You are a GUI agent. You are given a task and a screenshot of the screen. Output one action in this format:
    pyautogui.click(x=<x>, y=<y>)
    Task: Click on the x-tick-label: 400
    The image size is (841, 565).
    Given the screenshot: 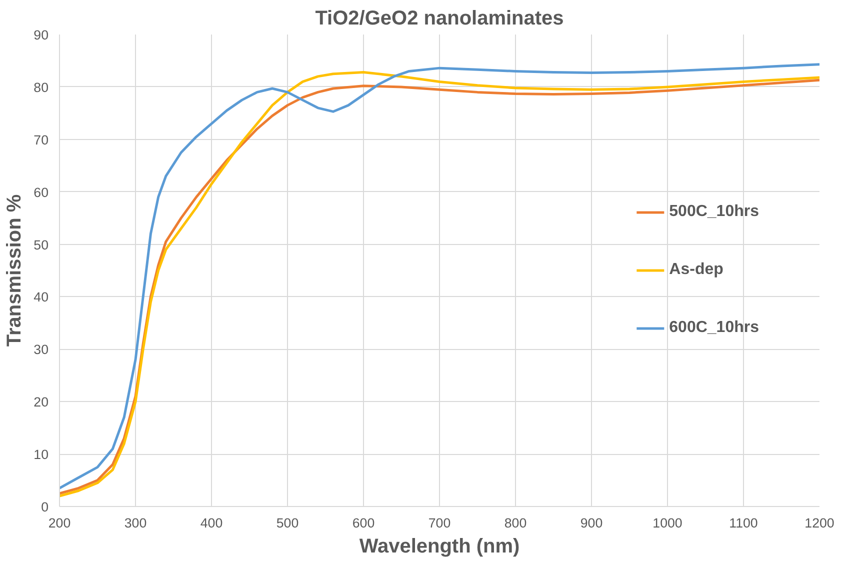 What is the action you would take?
    pyautogui.click(x=211, y=523)
    